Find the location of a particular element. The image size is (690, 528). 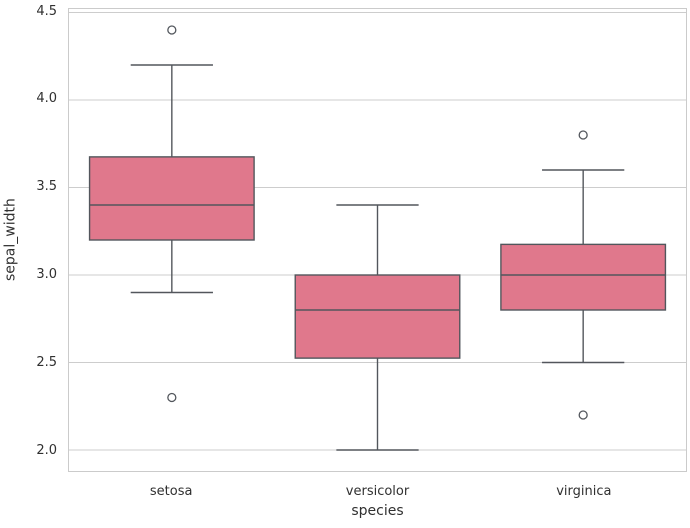

y-tick-label-3.5: 3.5 is located at coordinates (46, 187).